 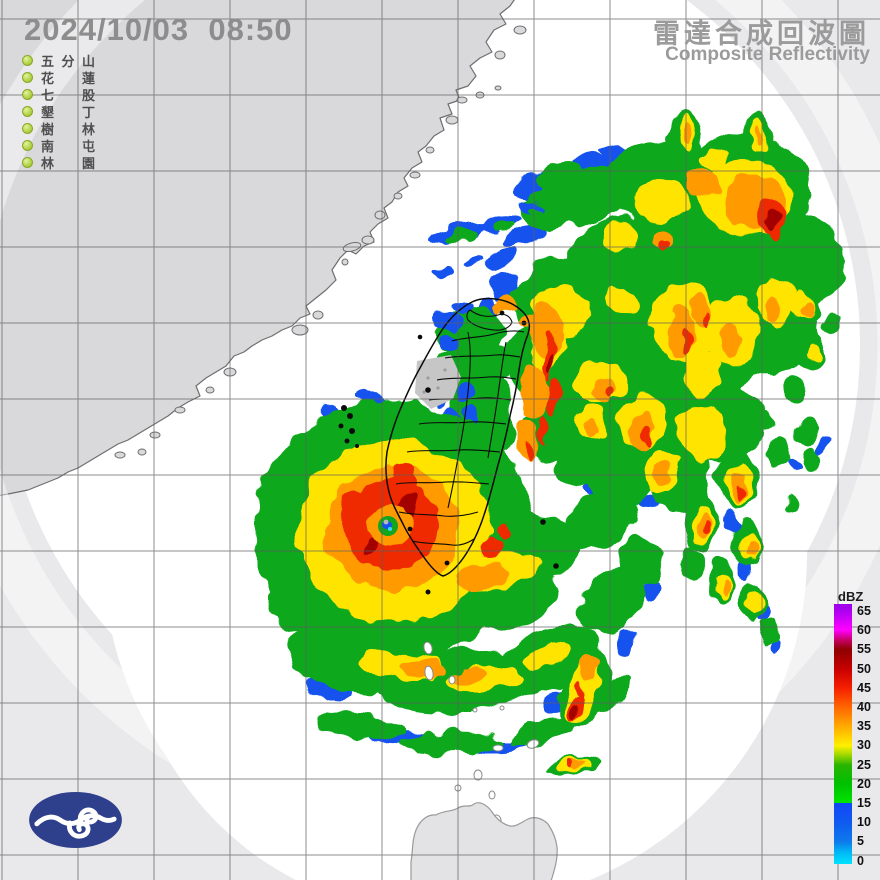 What do you see at coordinates (68, 163) in the screenshot?
I see `station-name: 林園` at bounding box center [68, 163].